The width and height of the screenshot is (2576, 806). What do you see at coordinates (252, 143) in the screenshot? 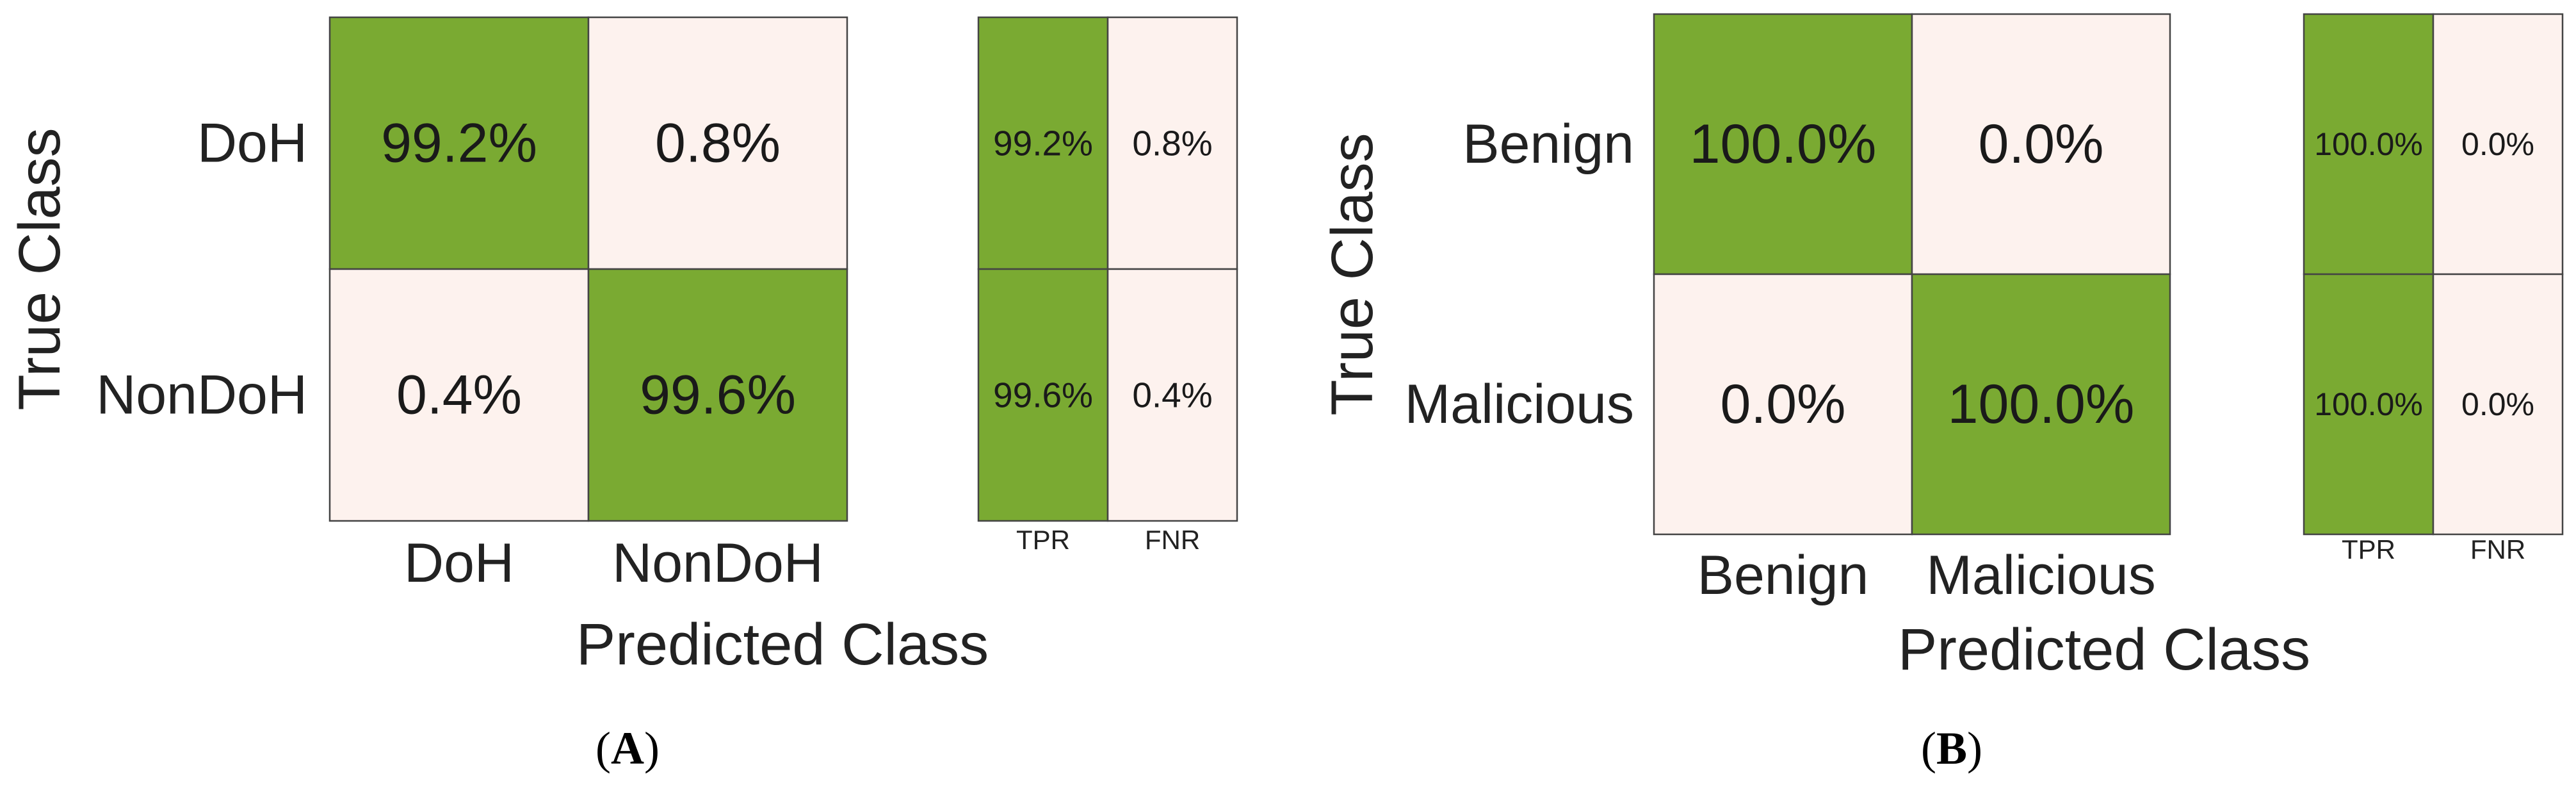
I see `row-tick-label: DoH` at bounding box center [252, 143].